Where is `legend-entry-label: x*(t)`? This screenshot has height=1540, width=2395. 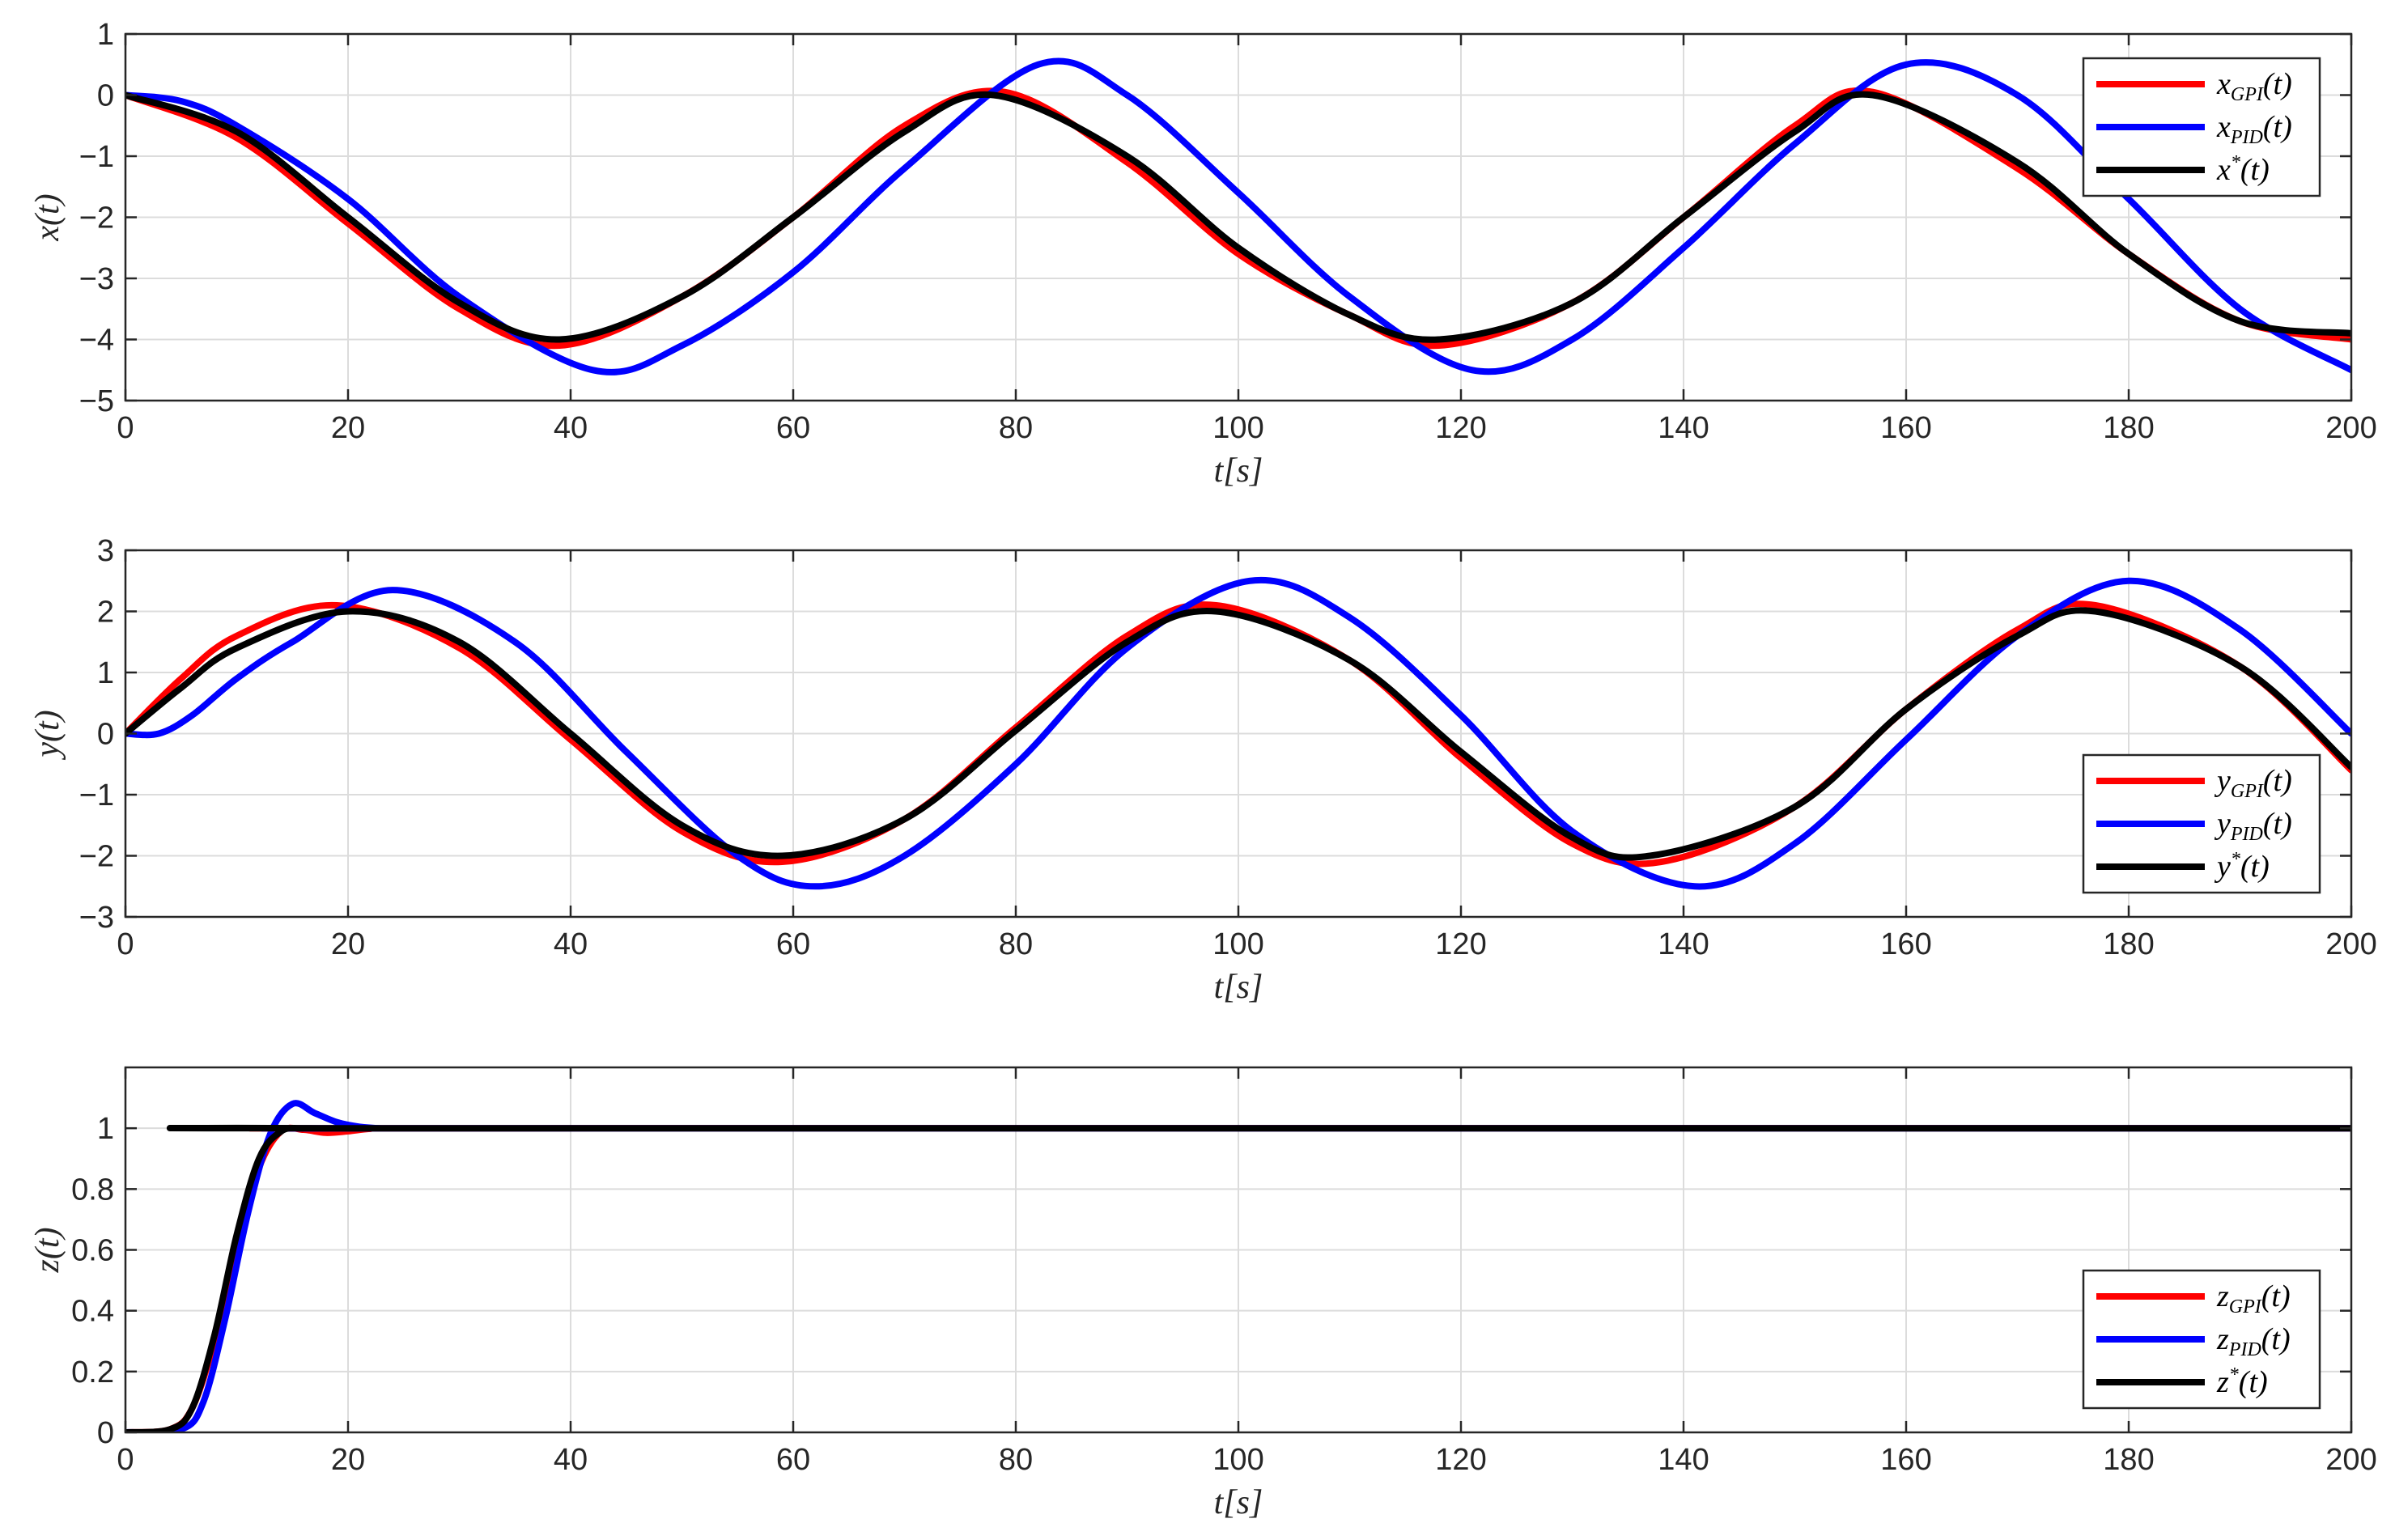
legend-entry-label: x*(t) is located at coordinates (2243, 170).